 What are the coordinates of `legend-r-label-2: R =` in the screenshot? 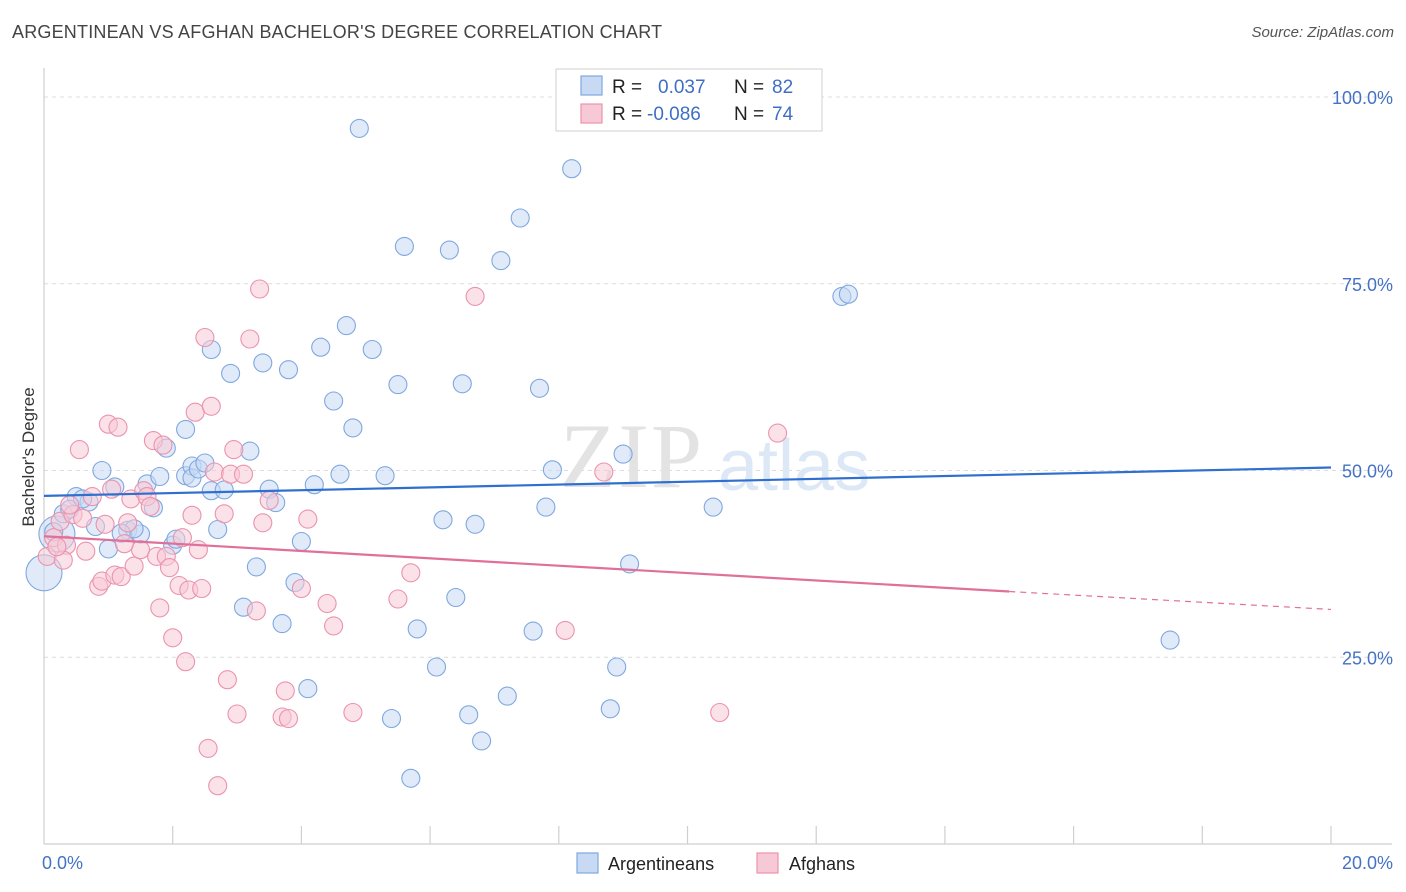 It's located at (627, 114).